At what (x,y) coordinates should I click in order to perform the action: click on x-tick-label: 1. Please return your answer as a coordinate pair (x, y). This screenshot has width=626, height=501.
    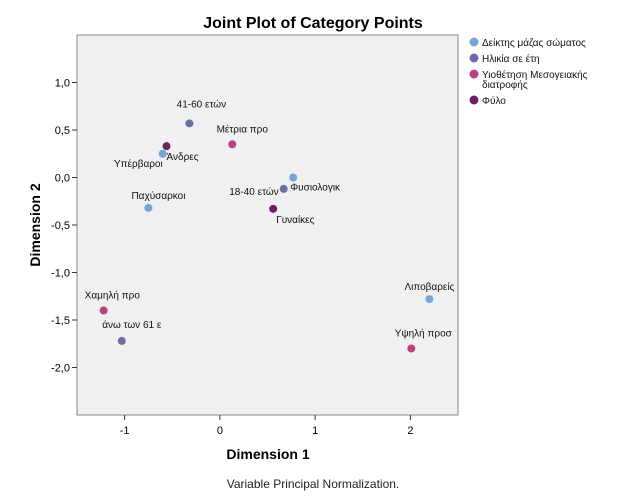
    Looking at the image, I should click on (315, 431).